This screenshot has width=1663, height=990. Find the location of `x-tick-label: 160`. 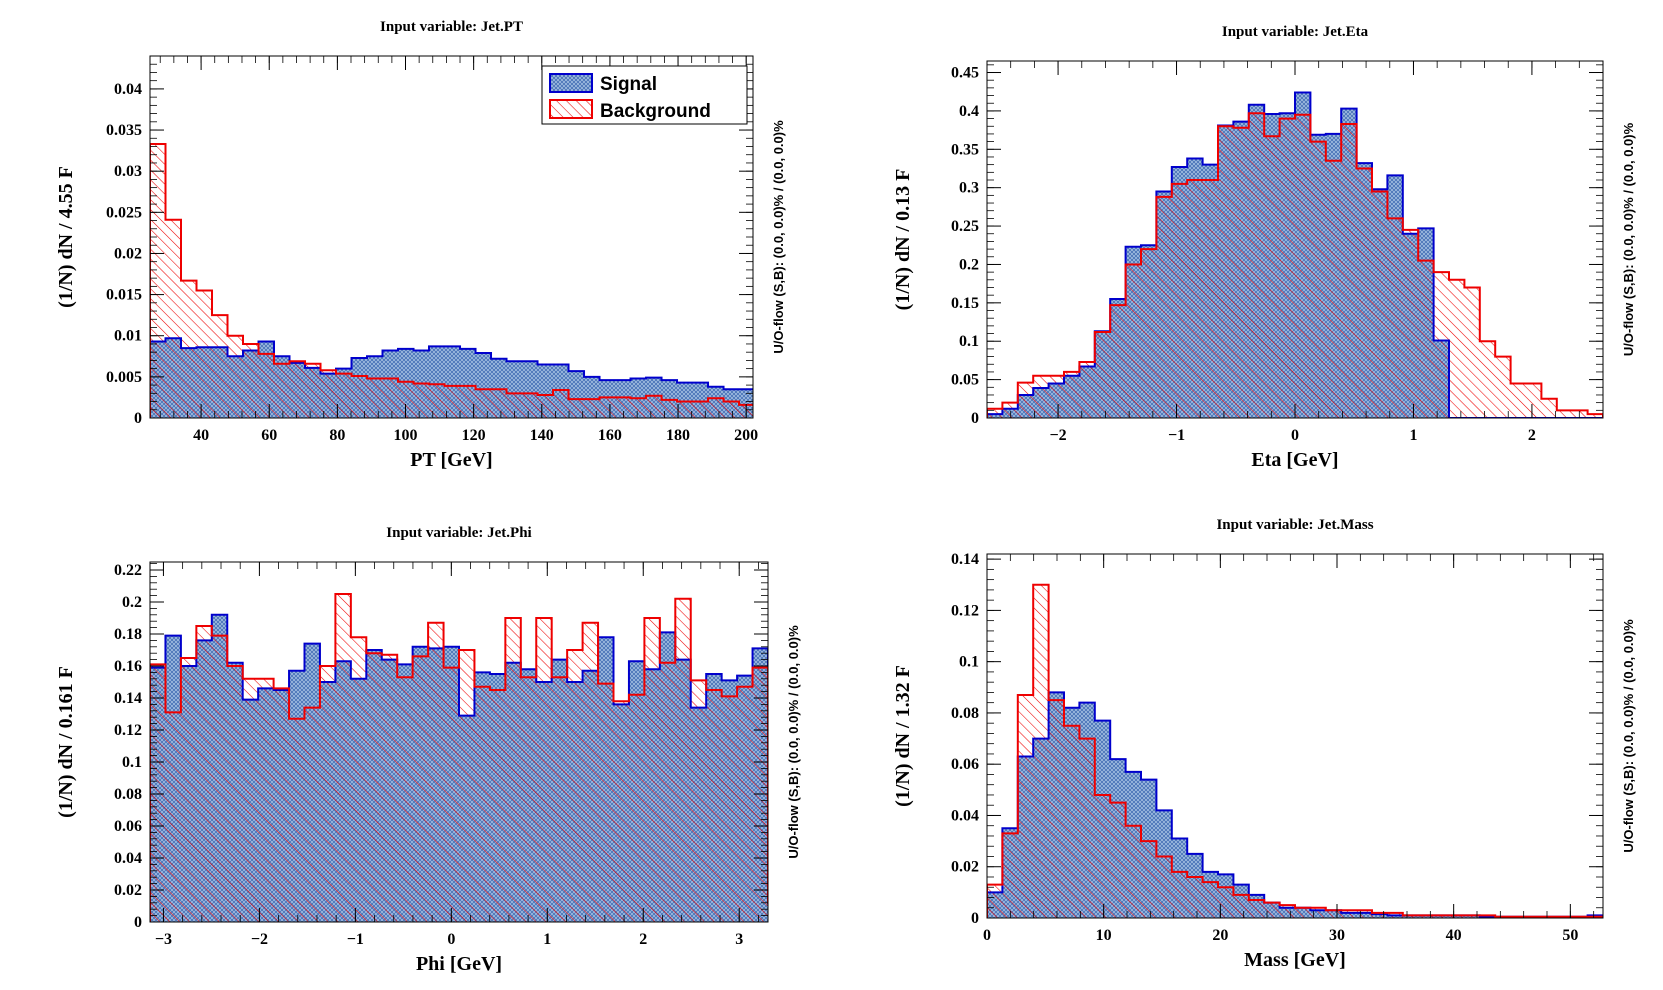

x-tick-label: 160 is located at coordinates (610, 435).